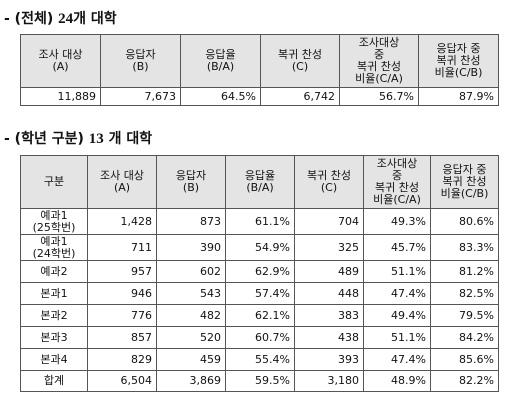  I want to click on cell-ratio-ca: 49.3%, so click(397, 221).